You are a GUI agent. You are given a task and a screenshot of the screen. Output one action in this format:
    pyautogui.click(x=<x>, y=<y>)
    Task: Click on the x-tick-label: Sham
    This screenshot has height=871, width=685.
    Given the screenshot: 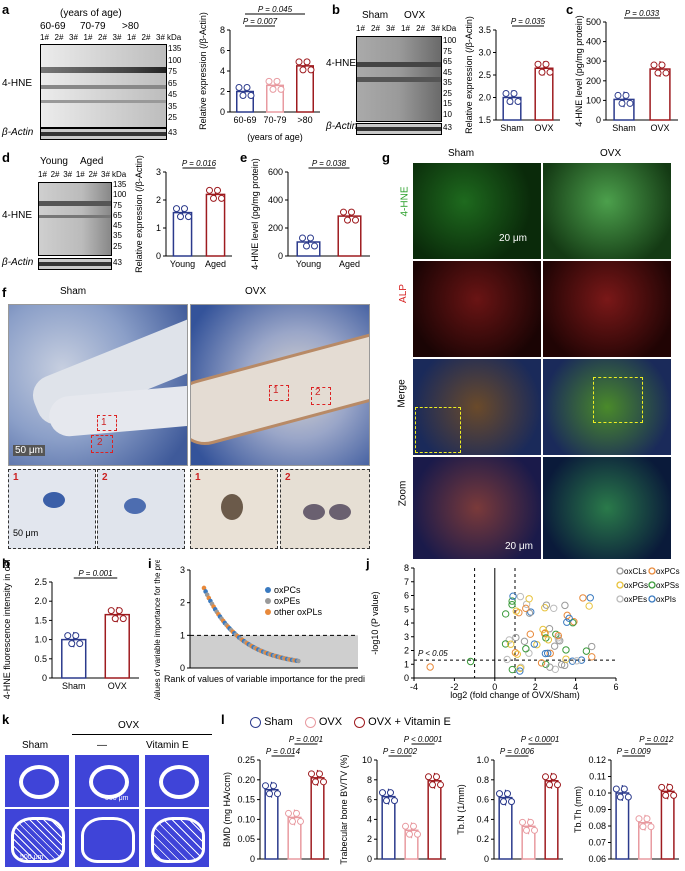 What is the action you would take?
    pyautogui.click(x=512, y=128)
    